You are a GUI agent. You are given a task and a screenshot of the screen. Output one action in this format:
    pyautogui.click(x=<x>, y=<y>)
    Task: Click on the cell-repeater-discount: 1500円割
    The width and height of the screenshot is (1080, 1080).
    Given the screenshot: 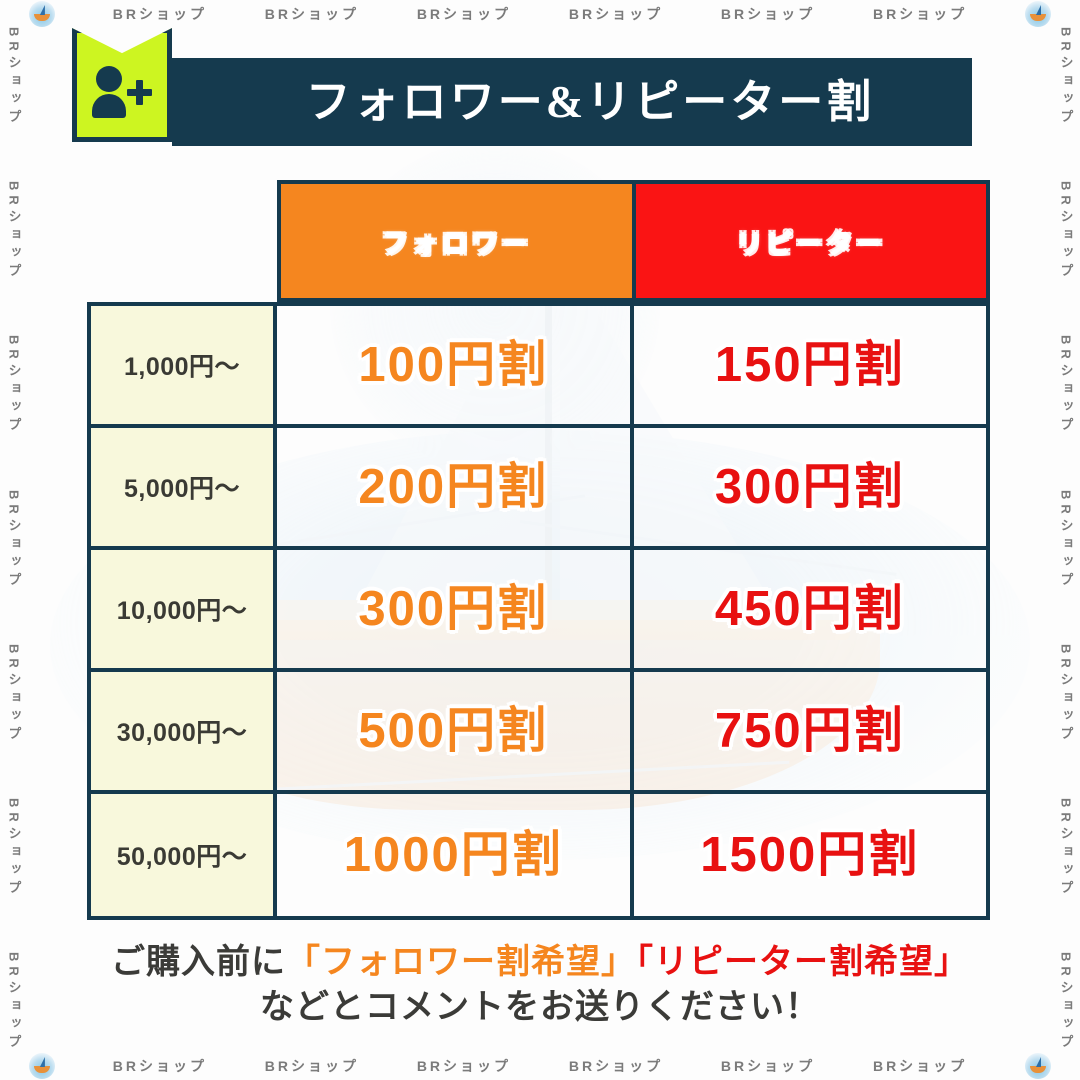 What is the action you would take?
    pyautogui.click(x=810, y=854)
    